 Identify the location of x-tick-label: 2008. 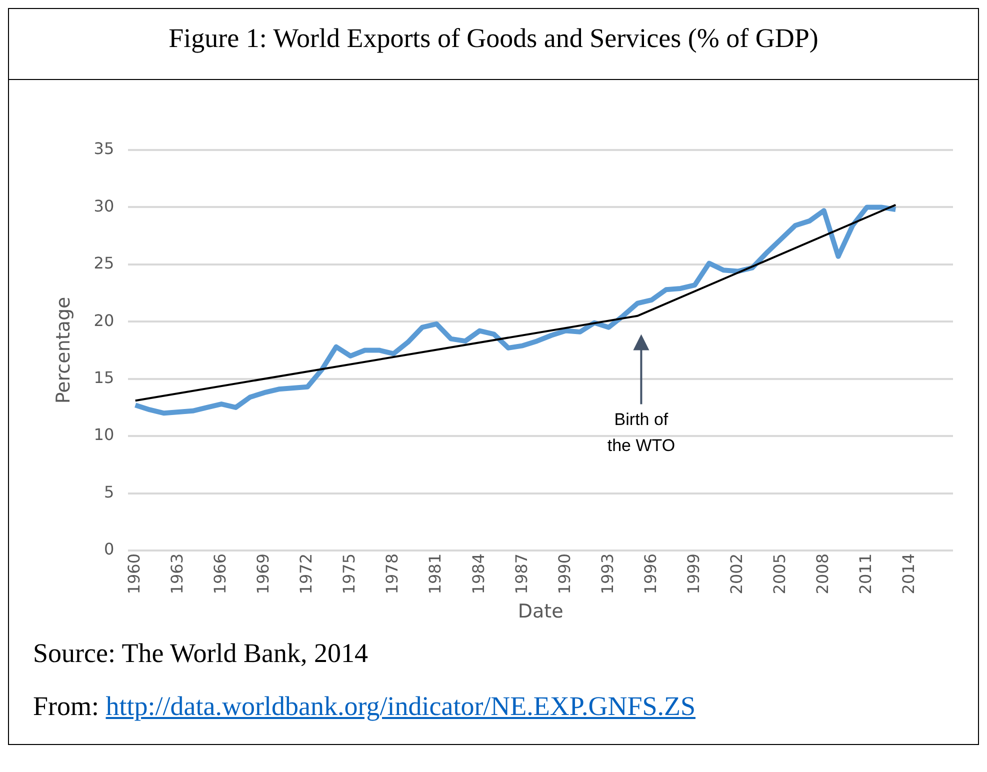
(822, 573).